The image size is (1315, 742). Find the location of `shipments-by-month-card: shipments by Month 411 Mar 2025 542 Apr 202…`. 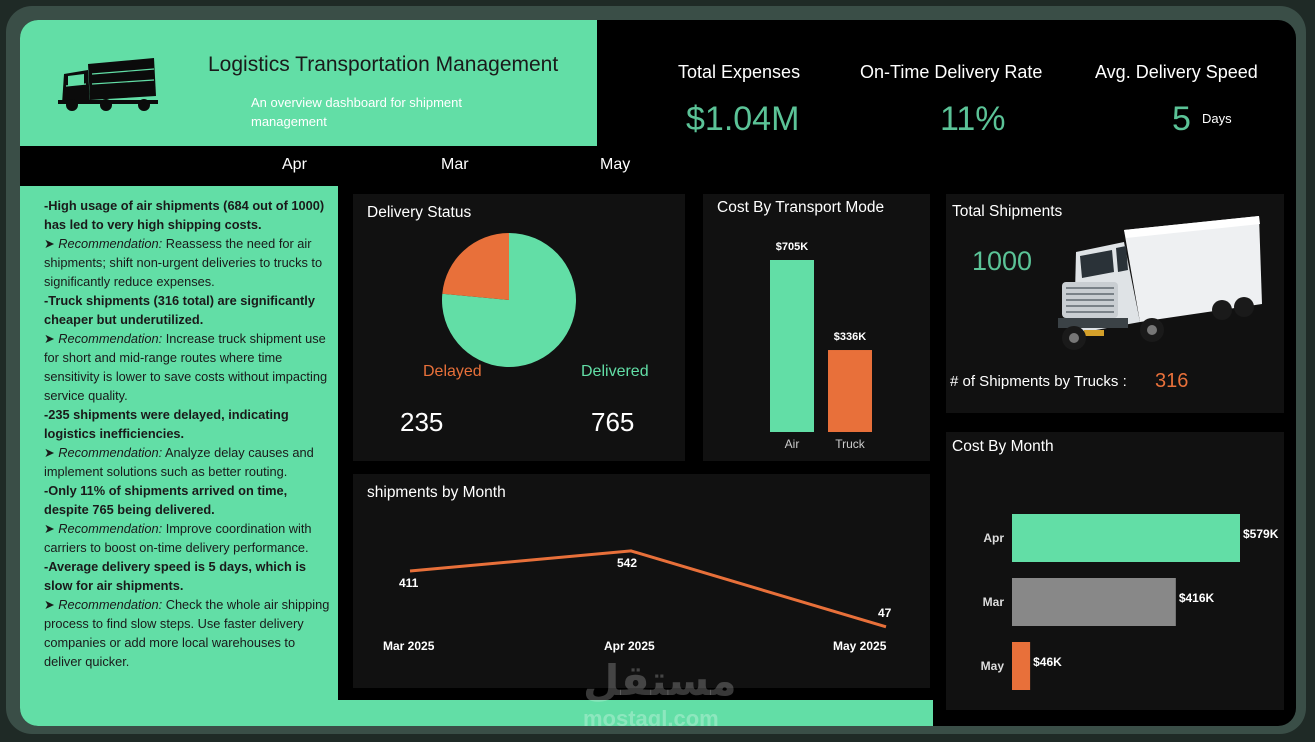

shipments-by-month-card: shipments by Month 411 Mar 2025 542 Apr 202… is located at coordinates (641, 589).